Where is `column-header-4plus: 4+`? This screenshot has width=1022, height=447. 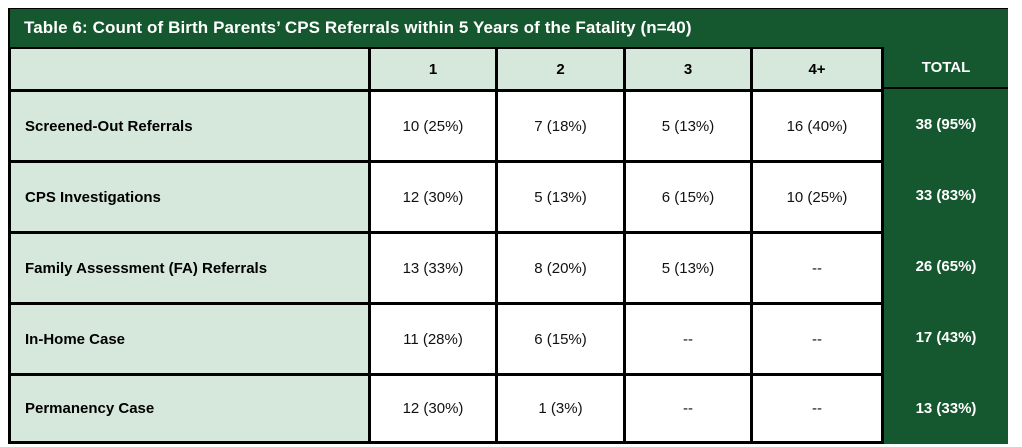
column-header-4plus: 4+ is located at coordinates (818, 68).